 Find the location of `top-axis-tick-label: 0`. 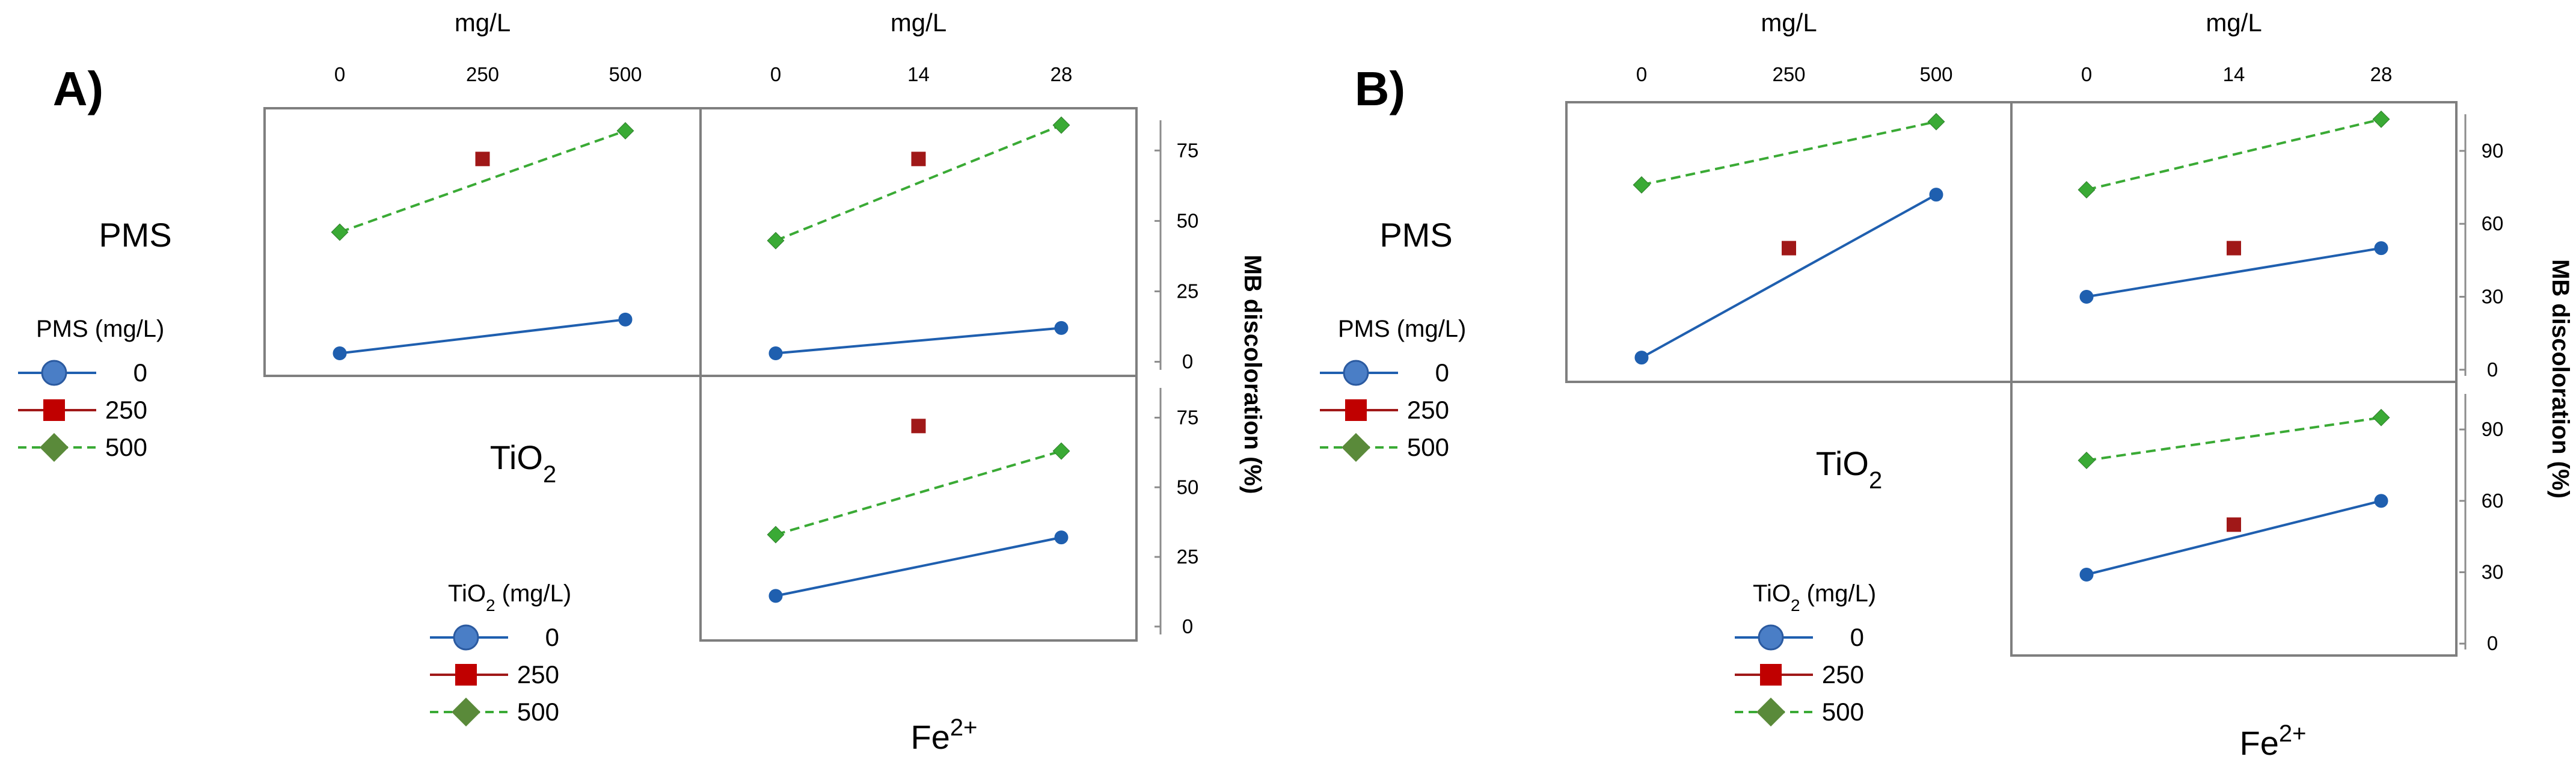

top-axis-tick-label: 0 is located at coordinates (339, 74).